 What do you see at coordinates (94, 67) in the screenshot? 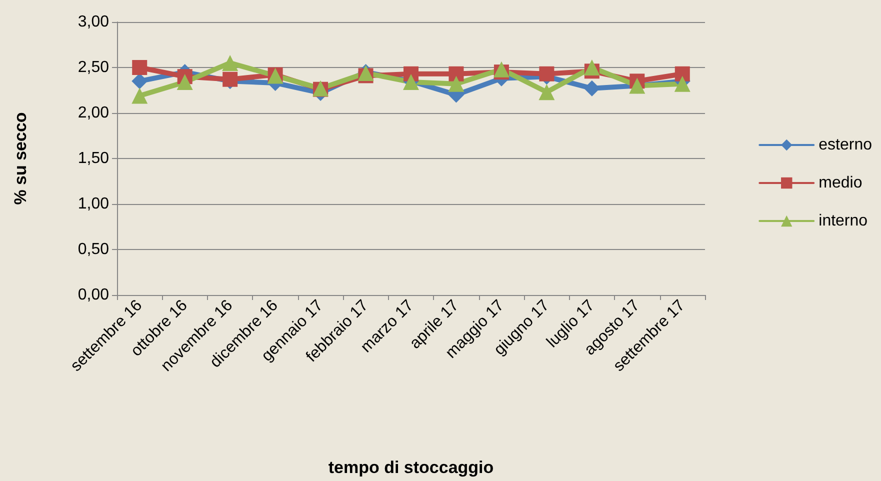
I see `y-tick-label: 2,50` at bounding box center [94, 67].